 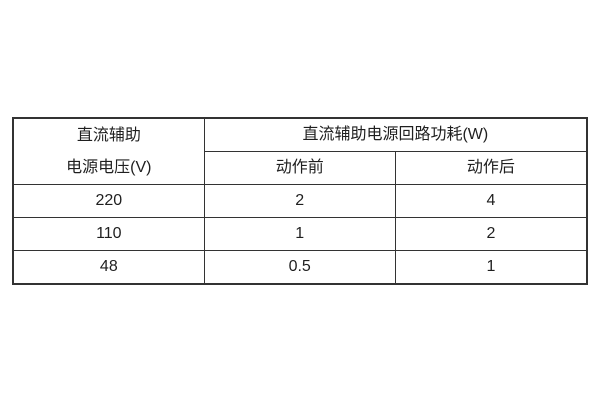 I want to click on cell-voltage: 220, so click(x=108, y=201).